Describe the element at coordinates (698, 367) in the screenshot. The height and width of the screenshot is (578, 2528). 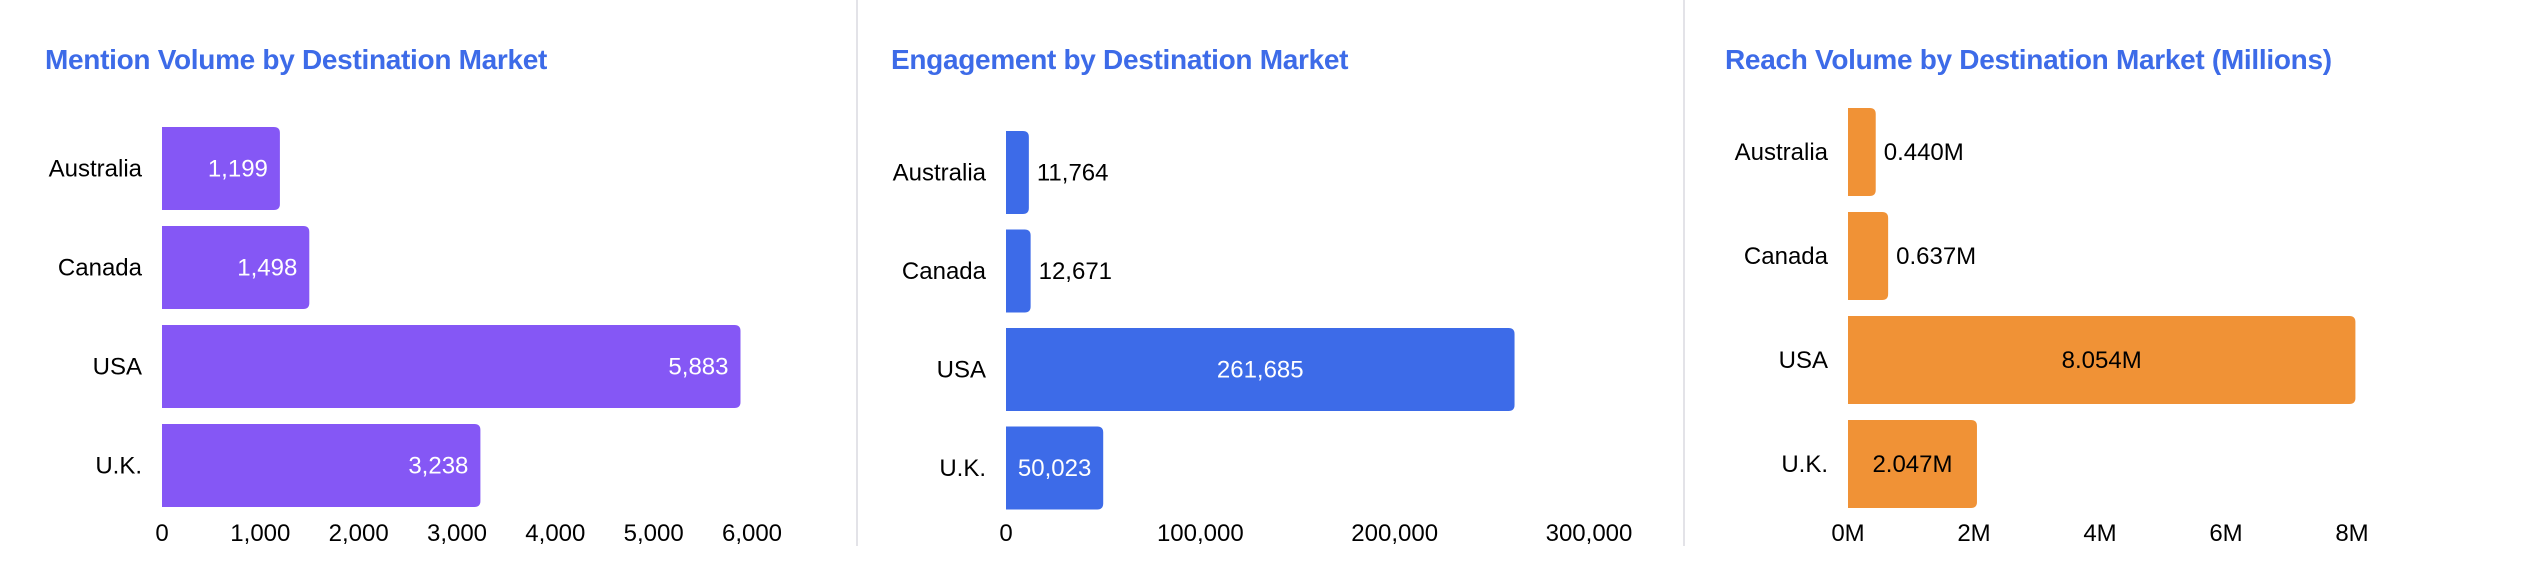
I see `value-label-mentions: 5,883` at that location.